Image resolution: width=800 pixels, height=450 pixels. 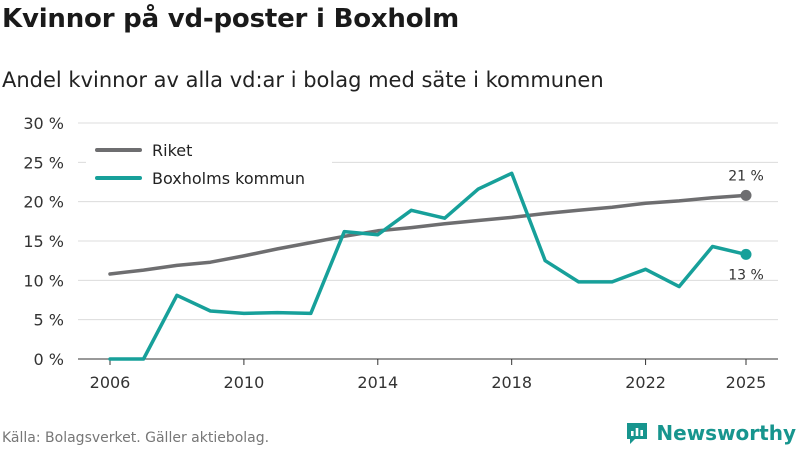 I want to click on legend: Riket Boxholms kommun, so click(x=209, y=164).